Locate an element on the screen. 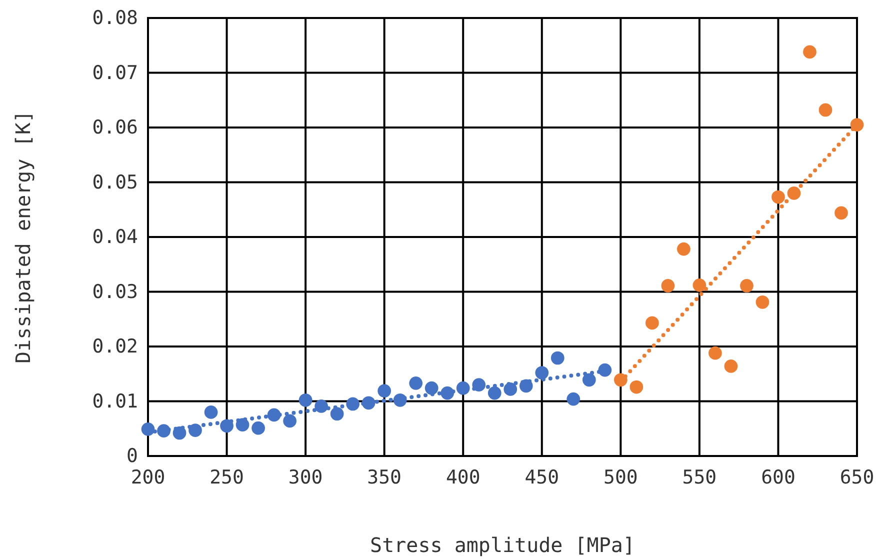 Image resolution: width=882 pixels, height=560 pixels. x-tick-label: 500 is located at coordinates (621, 477).